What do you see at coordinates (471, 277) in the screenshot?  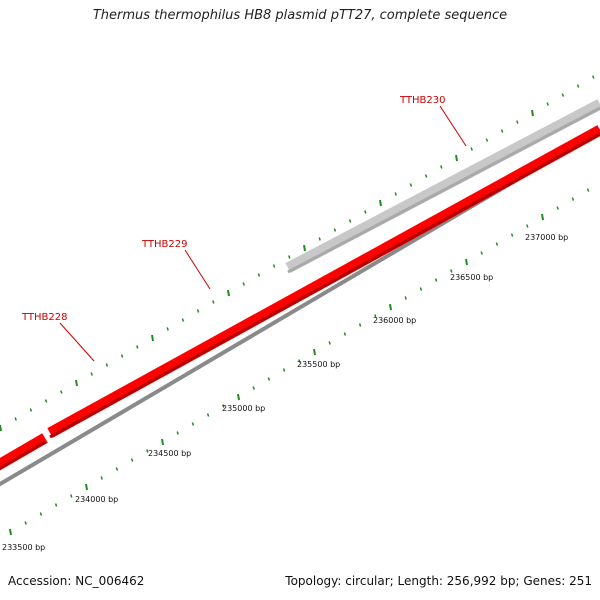 I see `scale-label: 236500 bp` at bounding box center [471, 277].